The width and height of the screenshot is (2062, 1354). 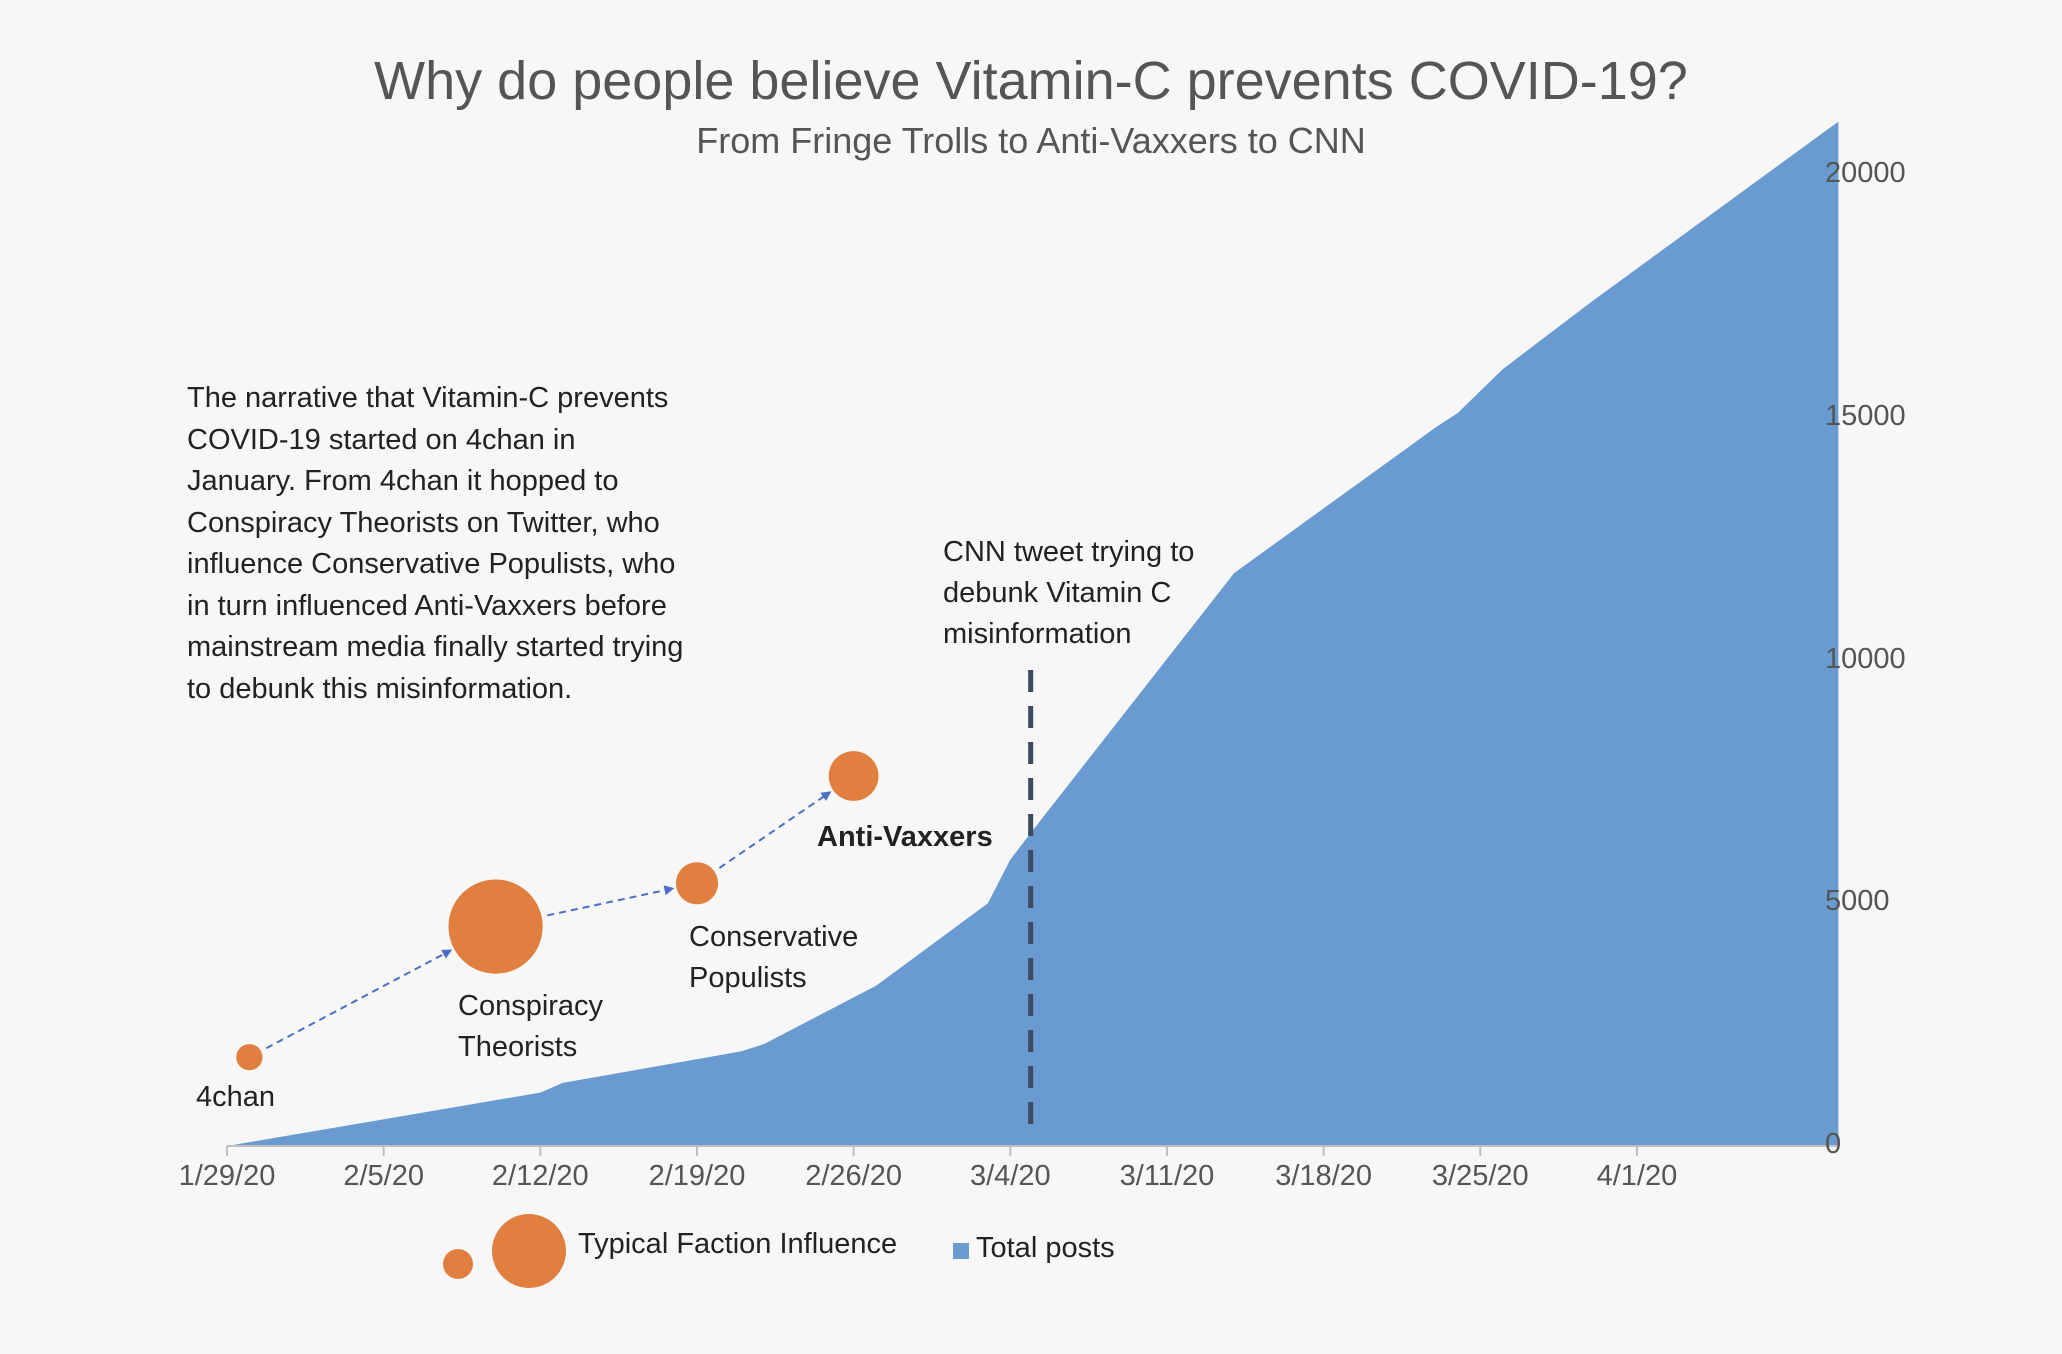 What do you see at coordinates (1833, 1144) in the screenshot?
I see `y-tick-label: 0` at bounding box center [1833, 1144].